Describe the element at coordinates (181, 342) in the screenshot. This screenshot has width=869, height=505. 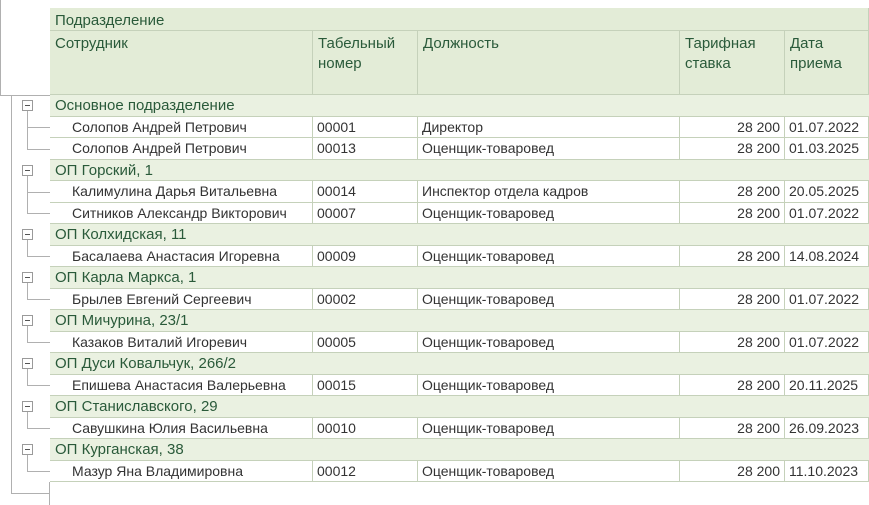
I see `table-cell: Казаков Виталий Игоревич` at that location.